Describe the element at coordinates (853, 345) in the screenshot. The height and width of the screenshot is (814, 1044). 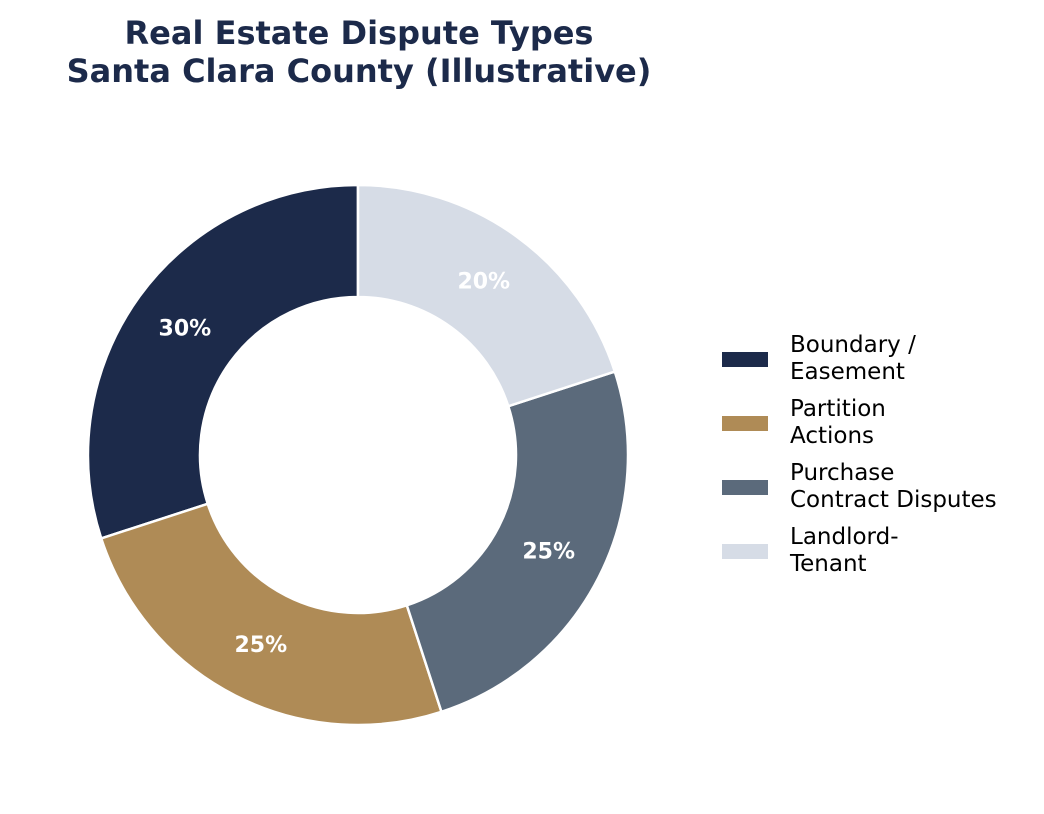
I see `legend-label-line: Boundary /` at that location.